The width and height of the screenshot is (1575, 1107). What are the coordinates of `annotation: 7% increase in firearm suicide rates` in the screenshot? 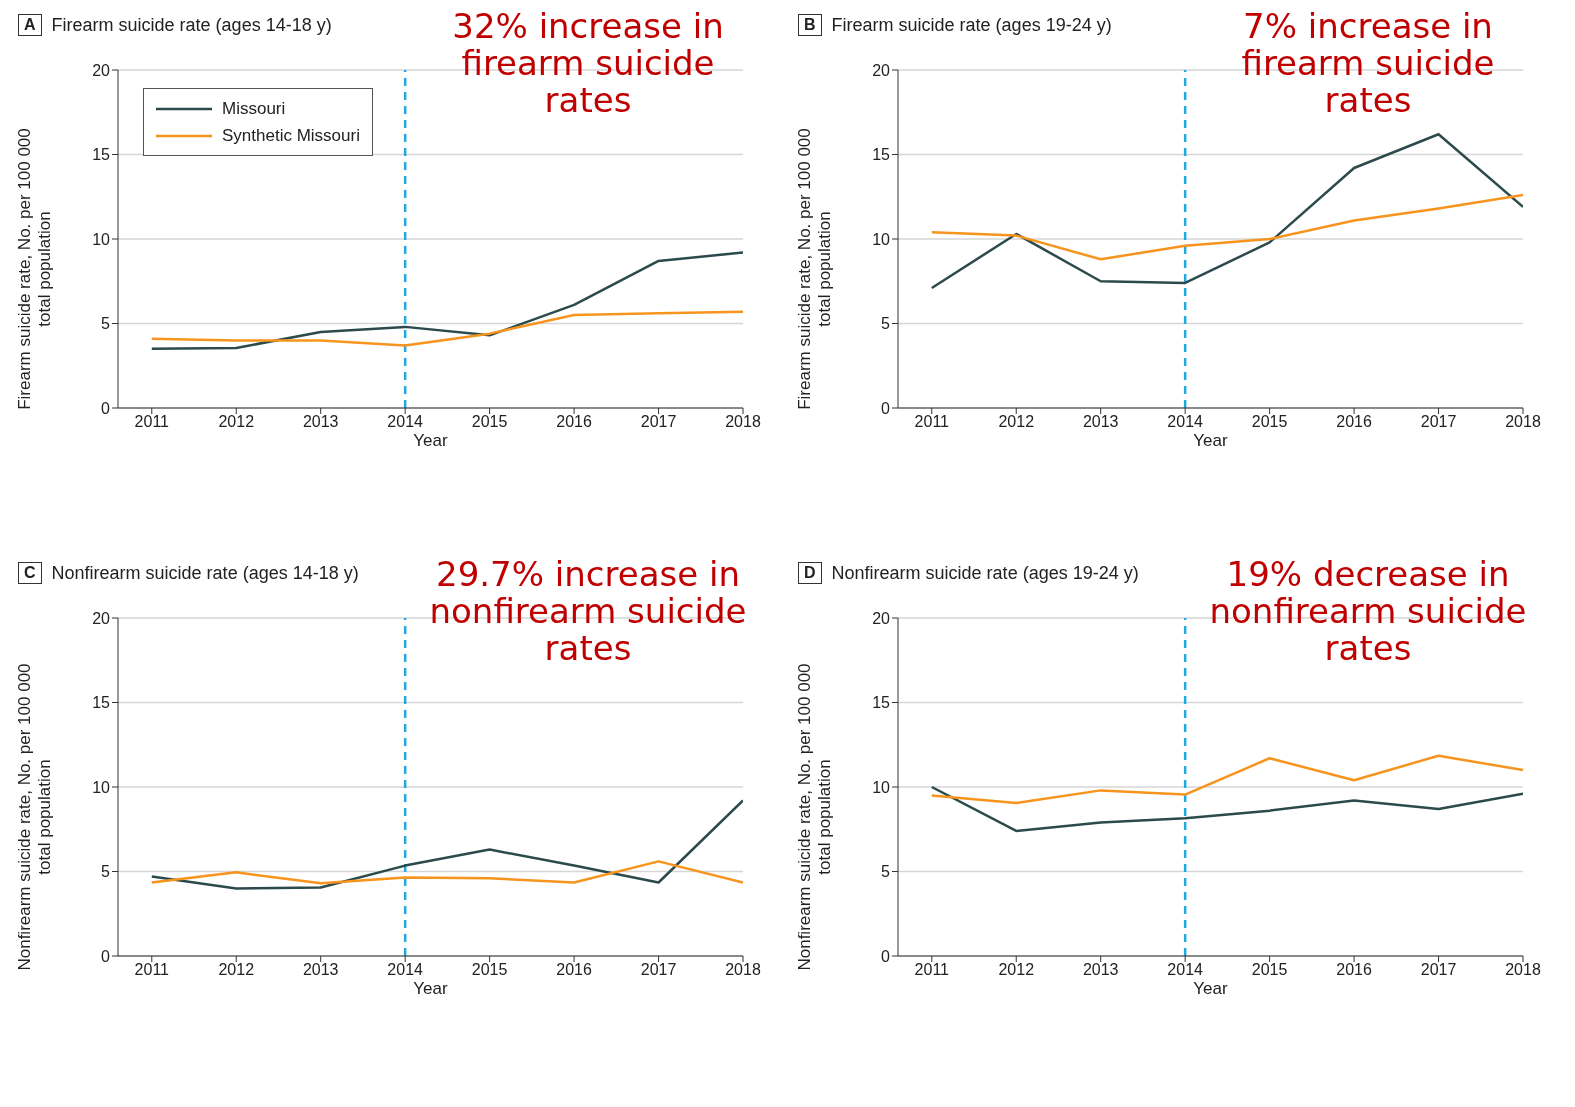 It's located at (1368, 63).